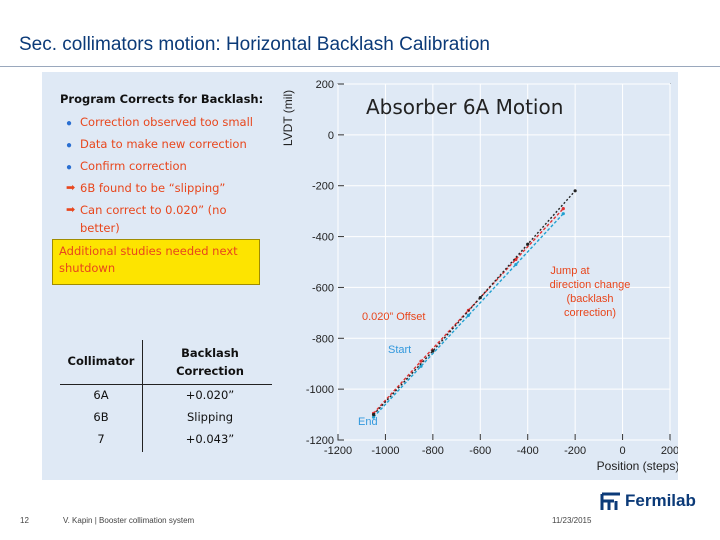 The width and height of the screenshot is (720, 540). I want to click on note-bullet-2: Data to make new correction, so click(163, 144).